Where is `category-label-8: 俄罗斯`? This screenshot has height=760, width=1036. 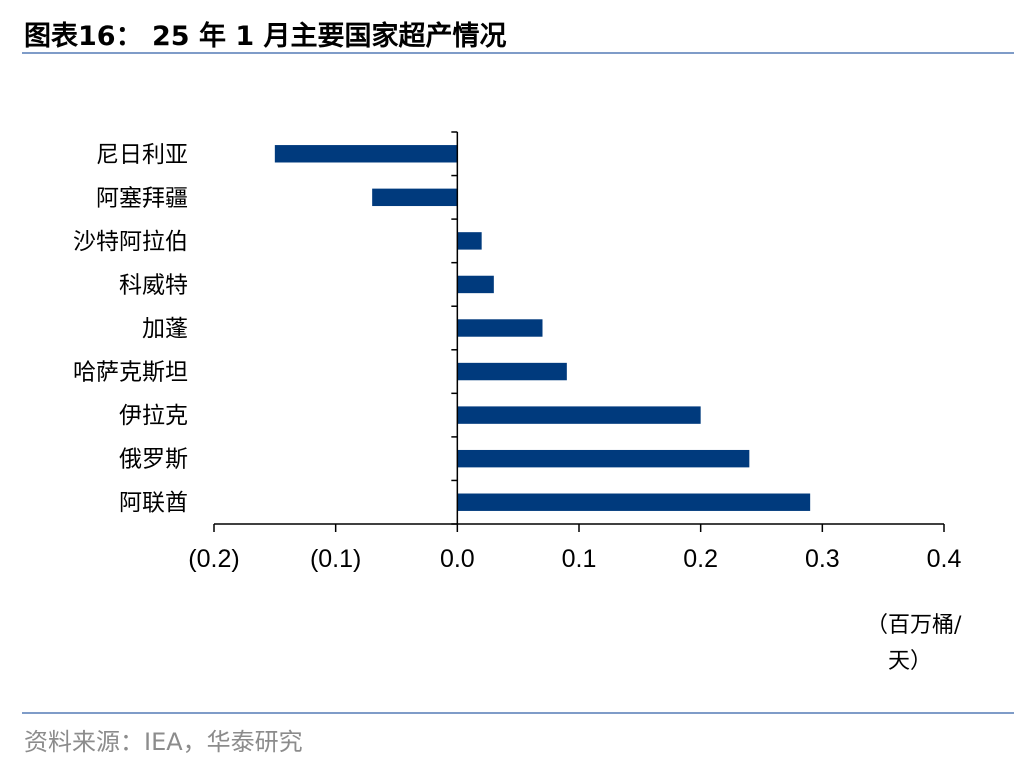 category-label-8: 俄罗斯 is located at coordinates (153, 460).